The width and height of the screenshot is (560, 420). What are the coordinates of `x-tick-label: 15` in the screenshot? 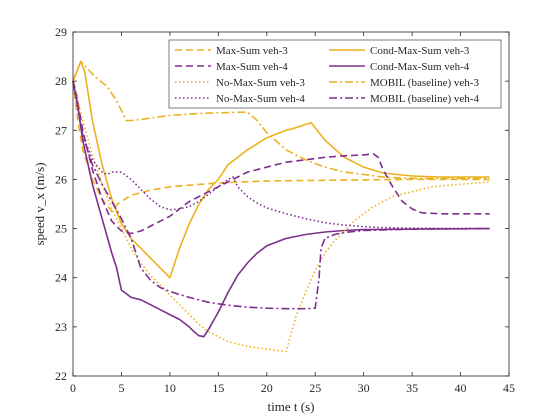 It's located at (218, 388).